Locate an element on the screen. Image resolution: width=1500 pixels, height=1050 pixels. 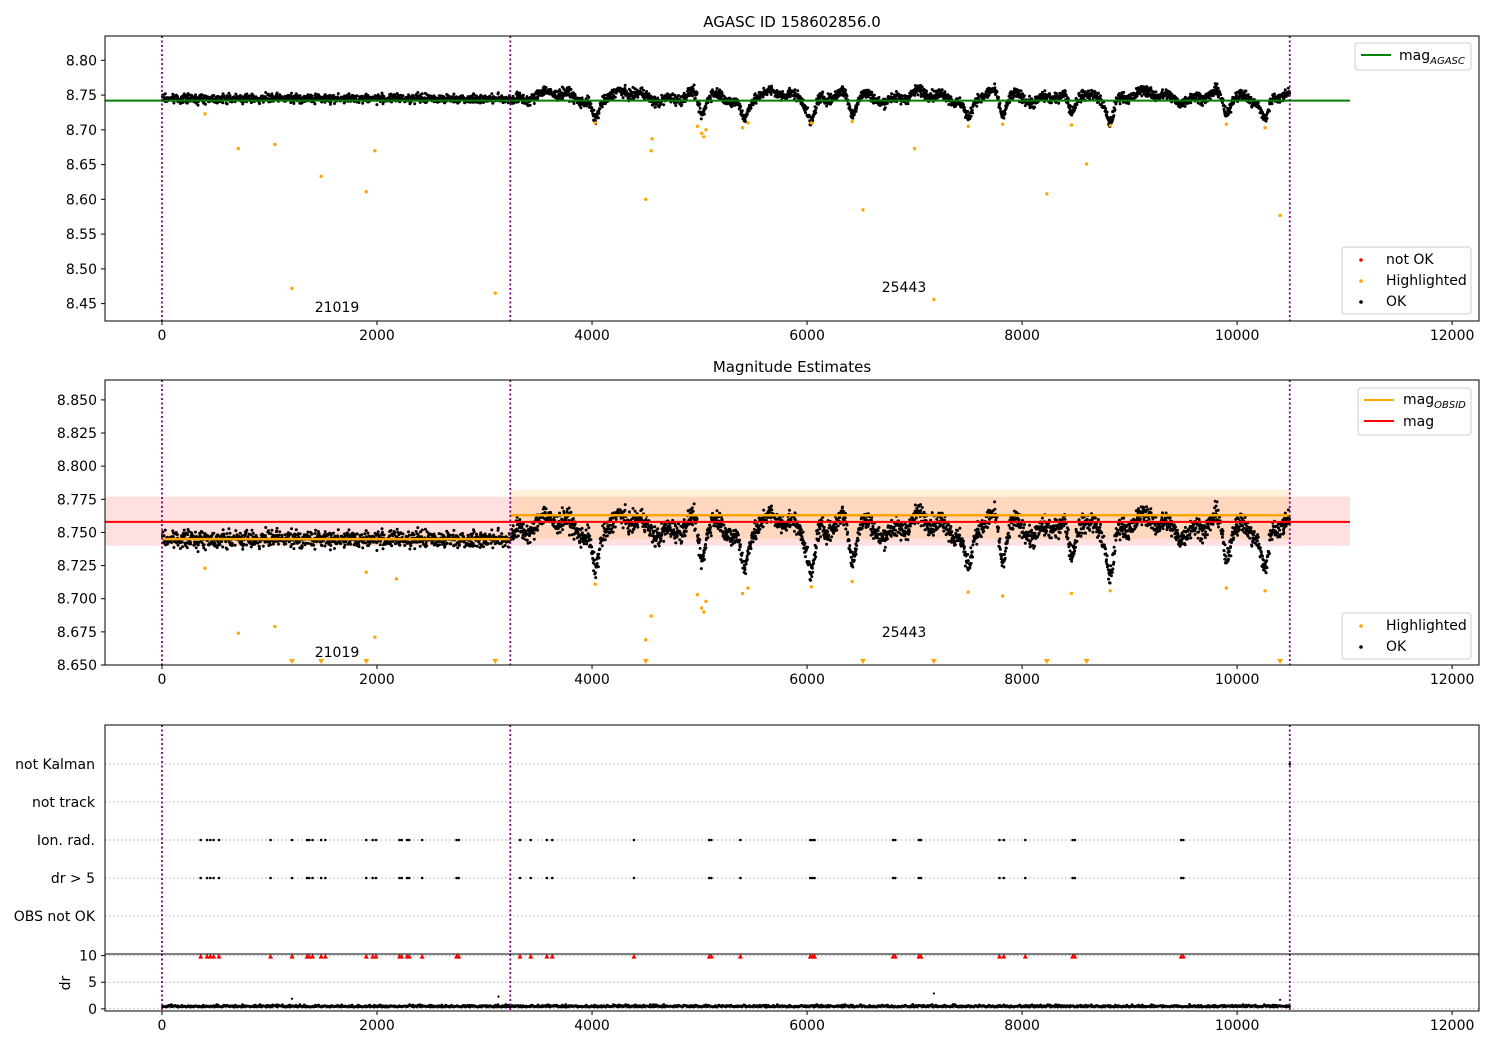
x-tick-label: 2000 is located at coordinates (377, 336).